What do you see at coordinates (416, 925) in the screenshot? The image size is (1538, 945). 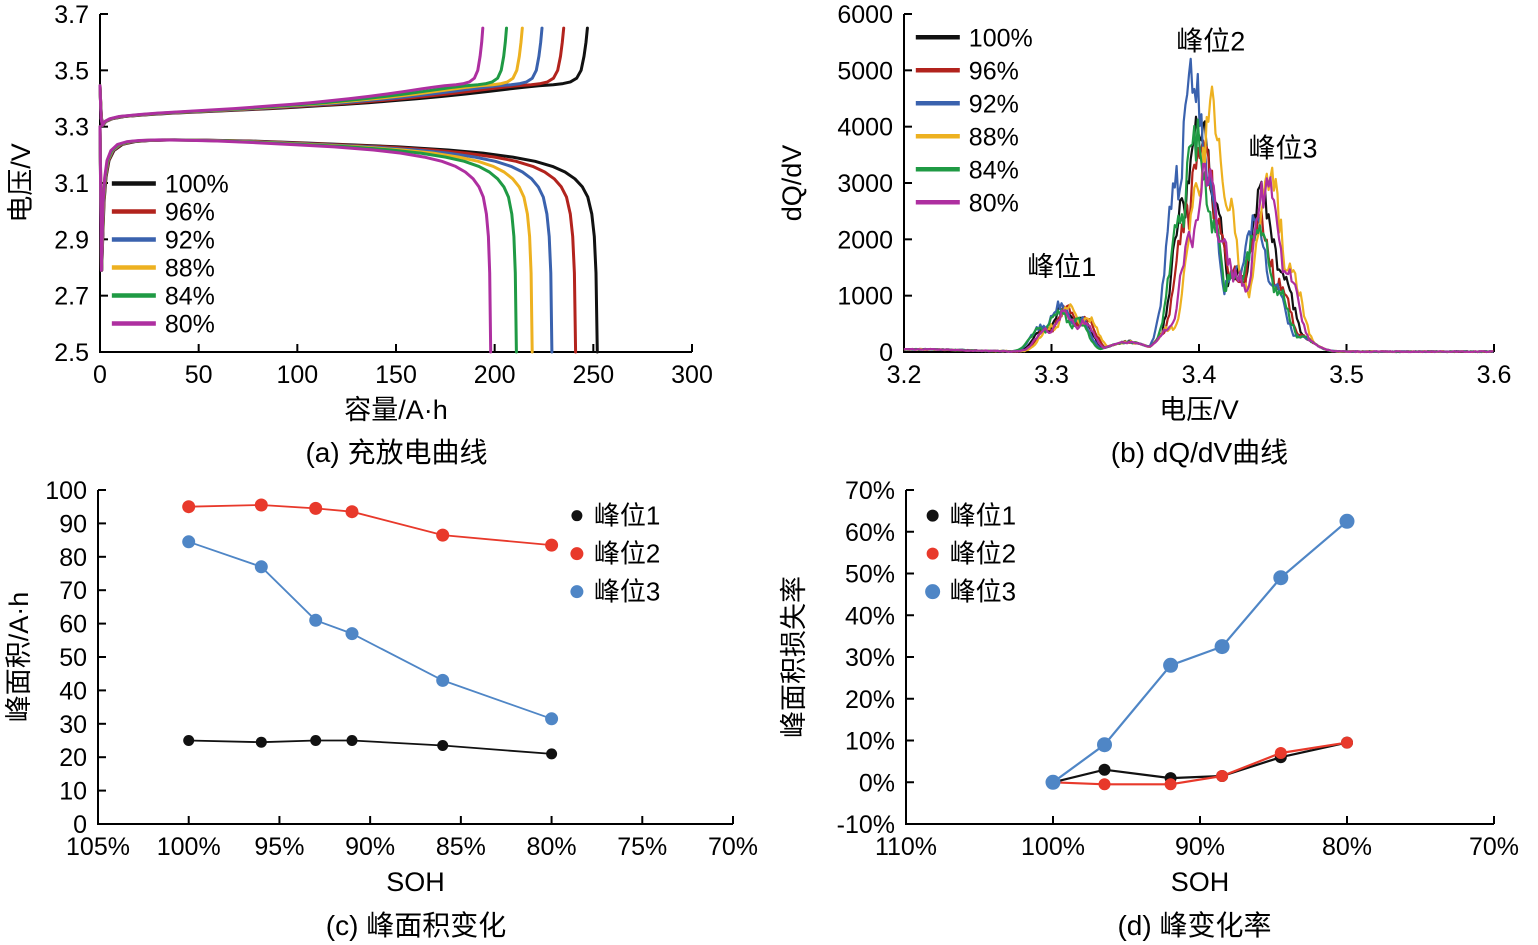 I see `caption-c: (c) 峰面积变化` at bounding box center [416, 925].